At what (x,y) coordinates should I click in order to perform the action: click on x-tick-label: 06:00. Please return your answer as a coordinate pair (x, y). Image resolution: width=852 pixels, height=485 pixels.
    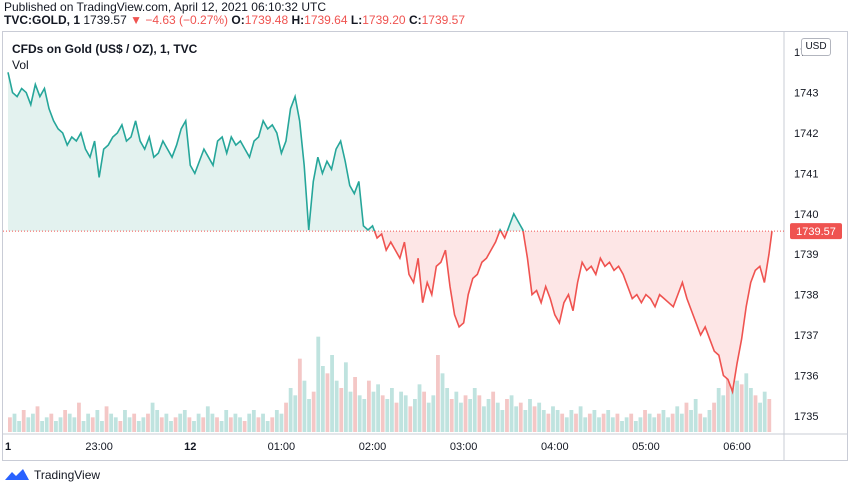
    Looking at the image, I should click on (737, 447).